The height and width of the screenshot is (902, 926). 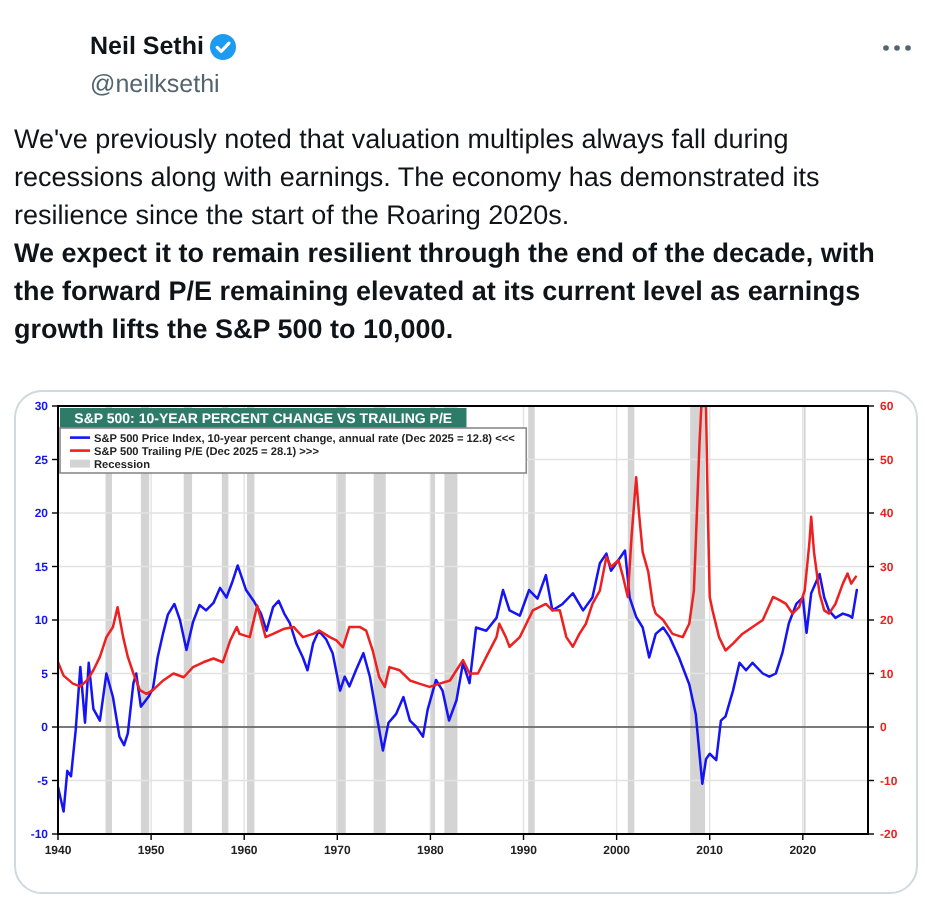 I want to click on text: Neil Sethi, so click(x=147, y=47).